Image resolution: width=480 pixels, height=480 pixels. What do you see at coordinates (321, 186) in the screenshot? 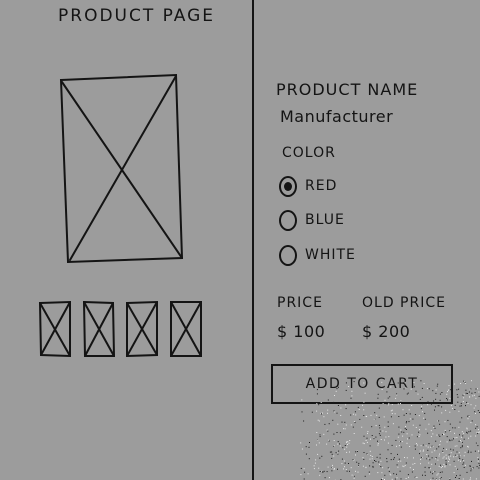
I see `color-option-label: RED` at bounding box center [321, 186].